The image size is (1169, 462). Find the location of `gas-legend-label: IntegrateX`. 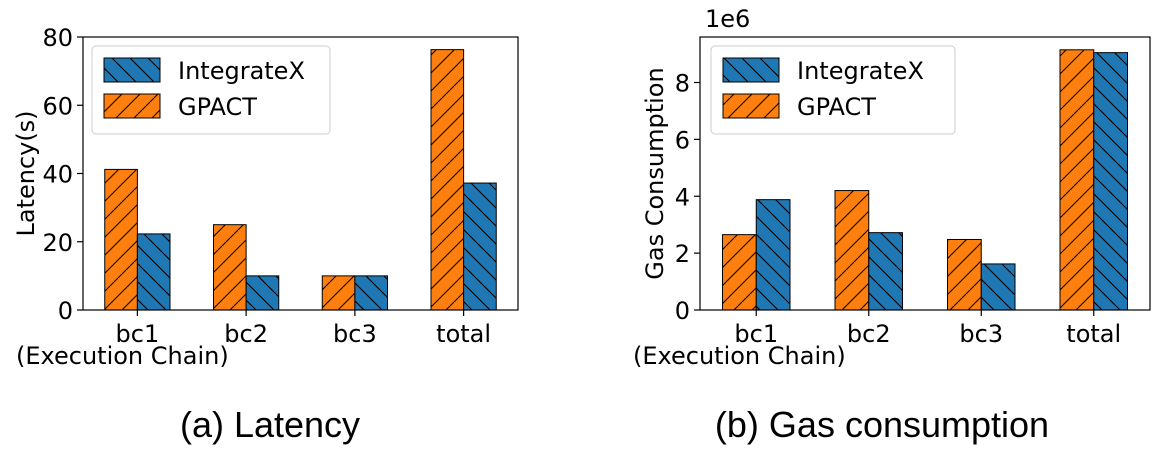

gas-legend-label: IntegrateX is located at coordinates (860, 71).